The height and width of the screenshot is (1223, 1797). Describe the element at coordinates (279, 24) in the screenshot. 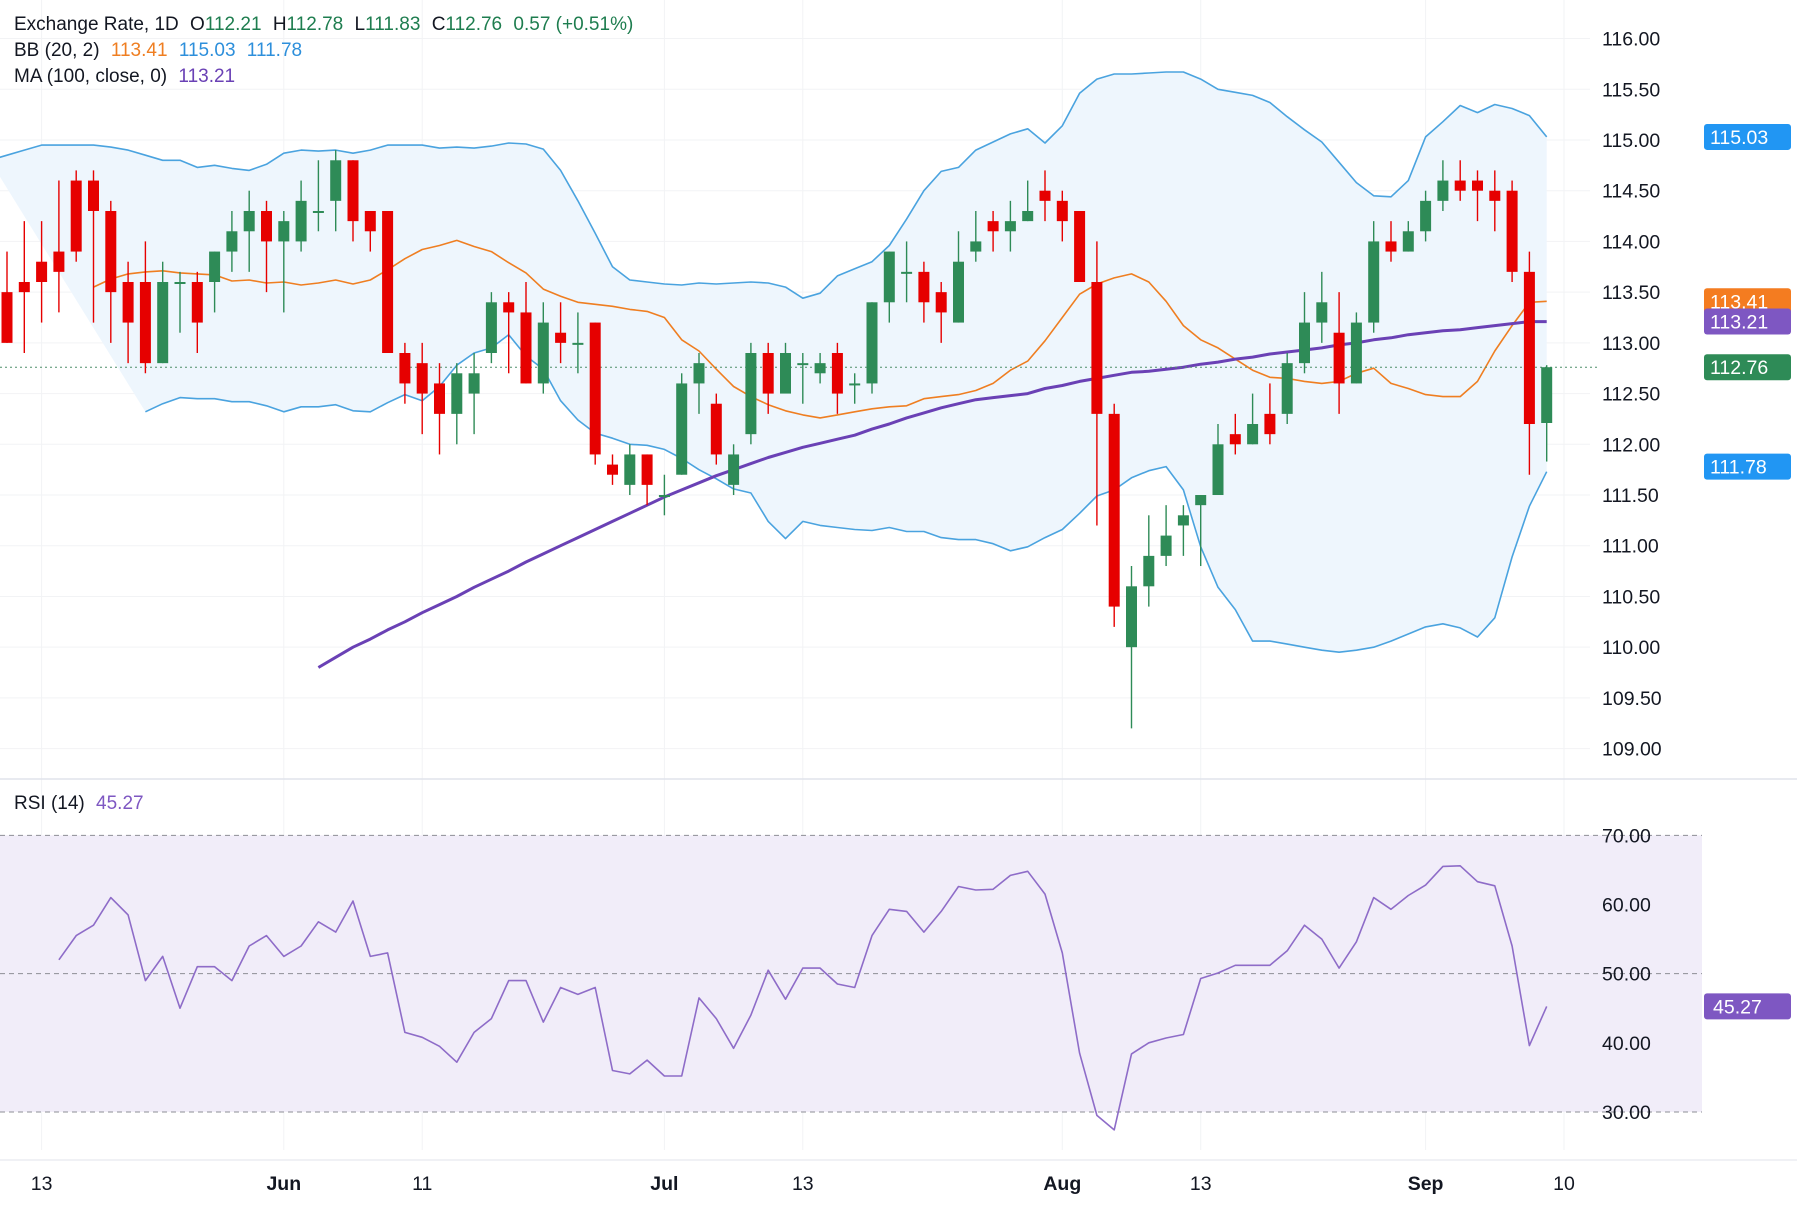

I see `high-label: H` at that location.